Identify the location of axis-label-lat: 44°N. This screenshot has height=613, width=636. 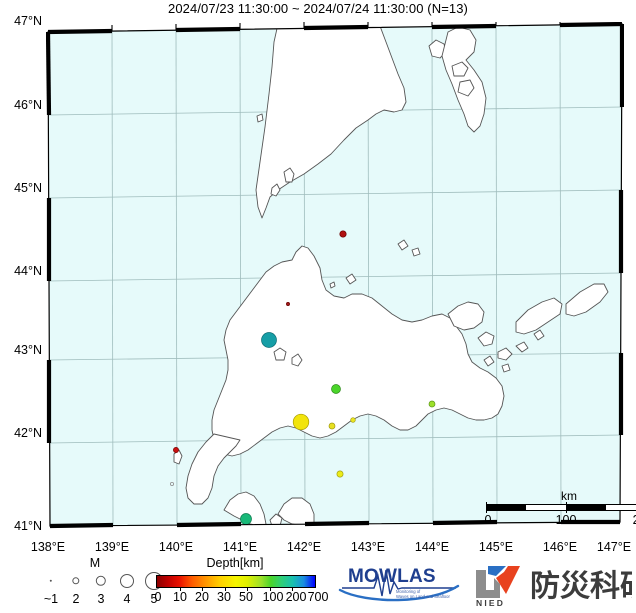
(28, 271).